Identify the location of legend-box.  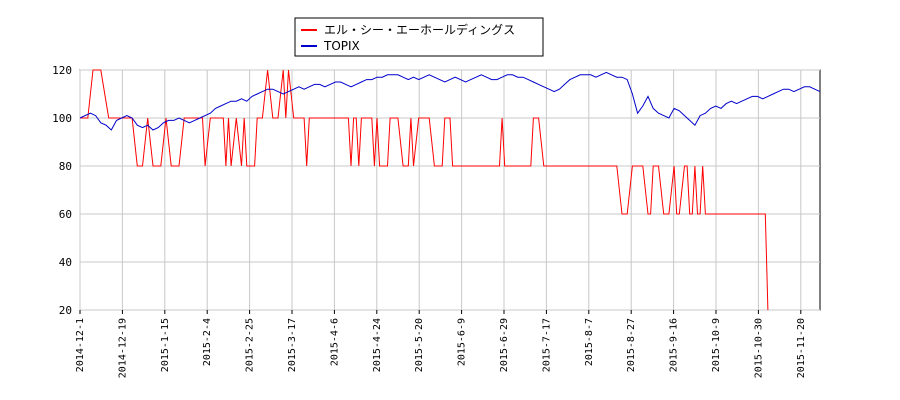
(419, 37).